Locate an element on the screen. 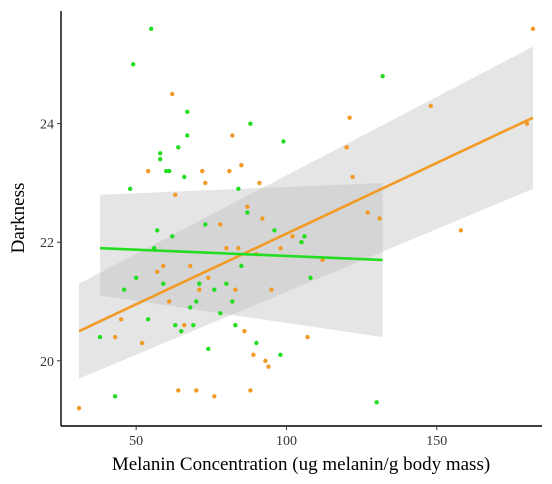 This screenshot has height=484, width=552. y-axis-title: Darkness is located at coordinates (18, 218).